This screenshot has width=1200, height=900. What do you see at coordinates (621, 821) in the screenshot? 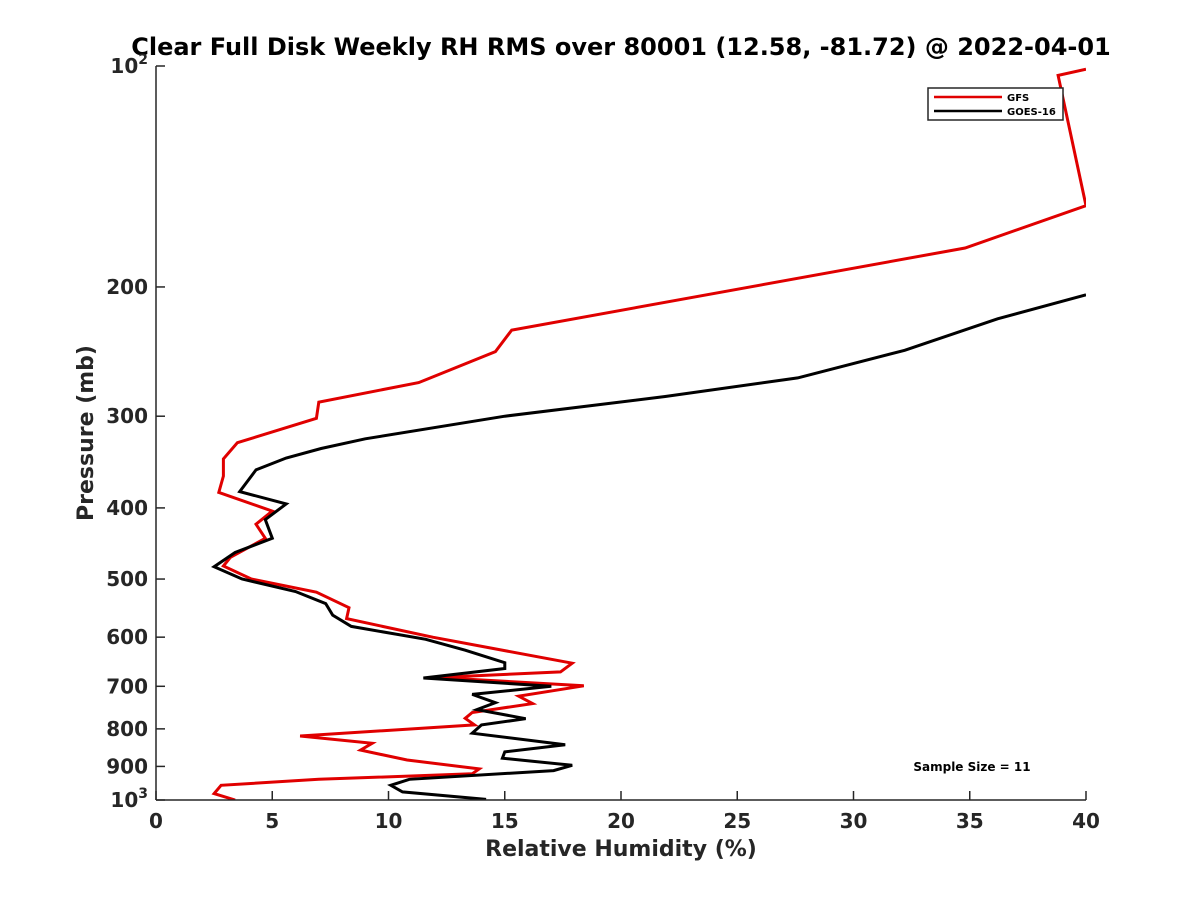
I see `x-tick-label: 20` at bounding box center [621, 821].